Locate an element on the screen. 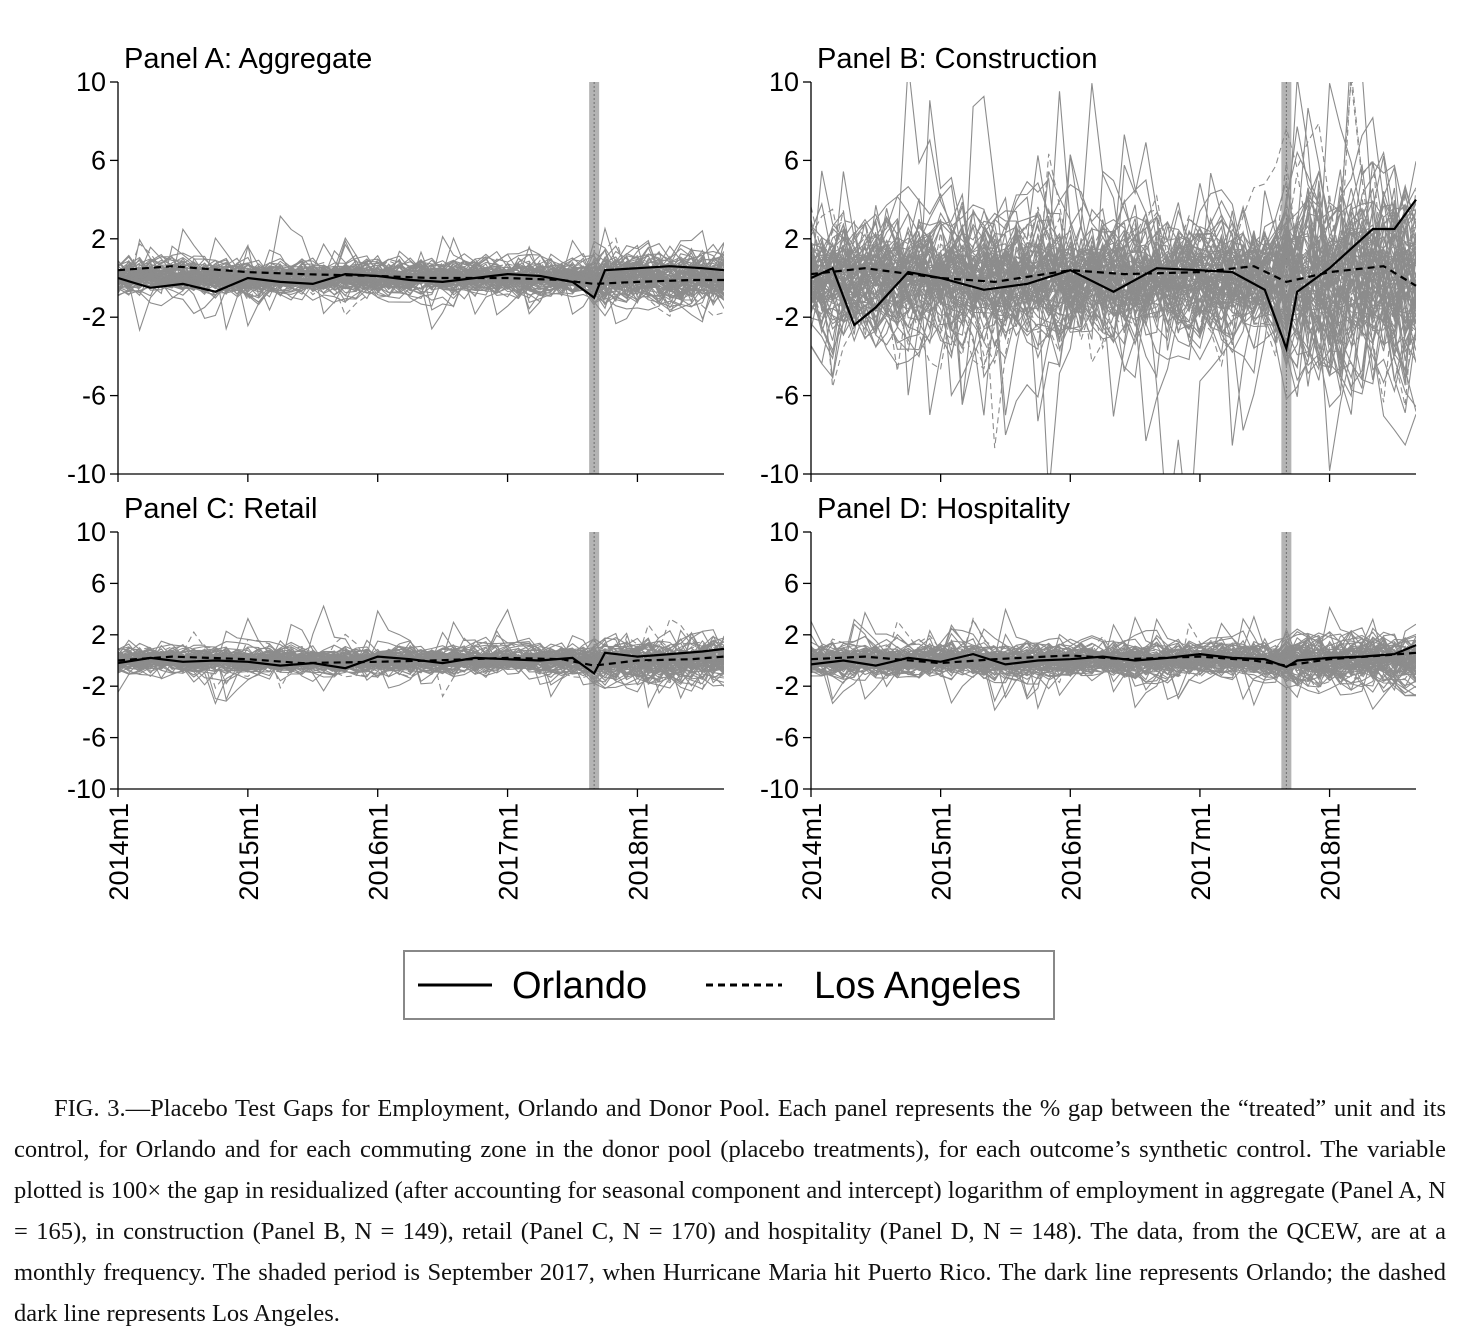 The width and height of the screenshot is (1482, 1336). legend-label-orlando: Orlando is located at coordinates (579, 986).